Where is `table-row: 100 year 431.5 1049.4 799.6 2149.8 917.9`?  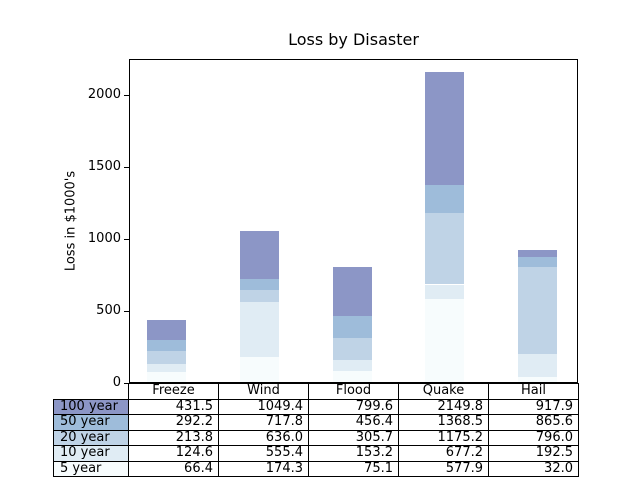
table-row: 100 year 431.5 1049.4 799.6 2149.8 917.9 is located at coordinates (316, 406).